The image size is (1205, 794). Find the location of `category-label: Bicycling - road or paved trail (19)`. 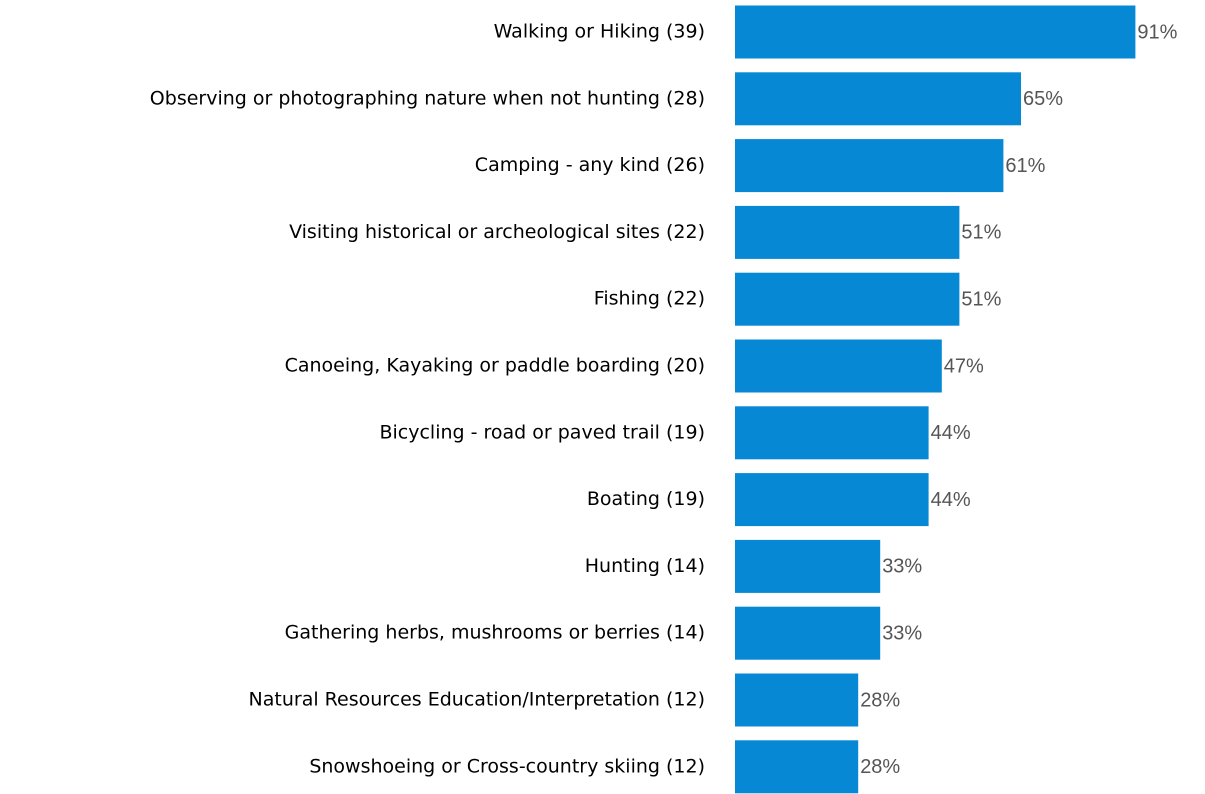

category-label: Bicycling - road or paved trail (19) is located at coordinates (542, 432).